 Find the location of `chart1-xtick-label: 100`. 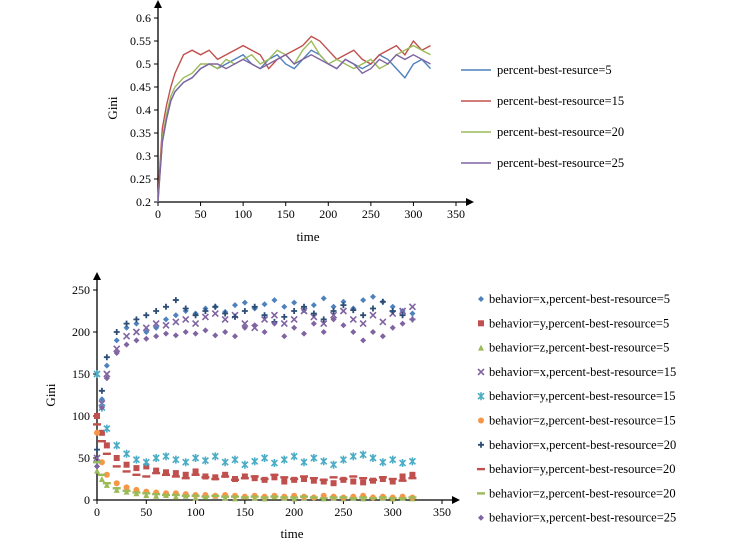

chart1-xtick-label: 100 is located at coordinates (243, 214).